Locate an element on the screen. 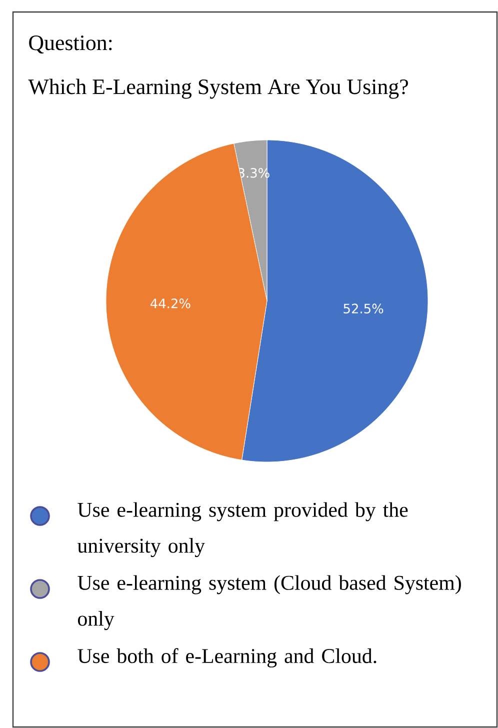  legend-label: Use e-learning system provided by the university only is located at coordinates (242, 530).